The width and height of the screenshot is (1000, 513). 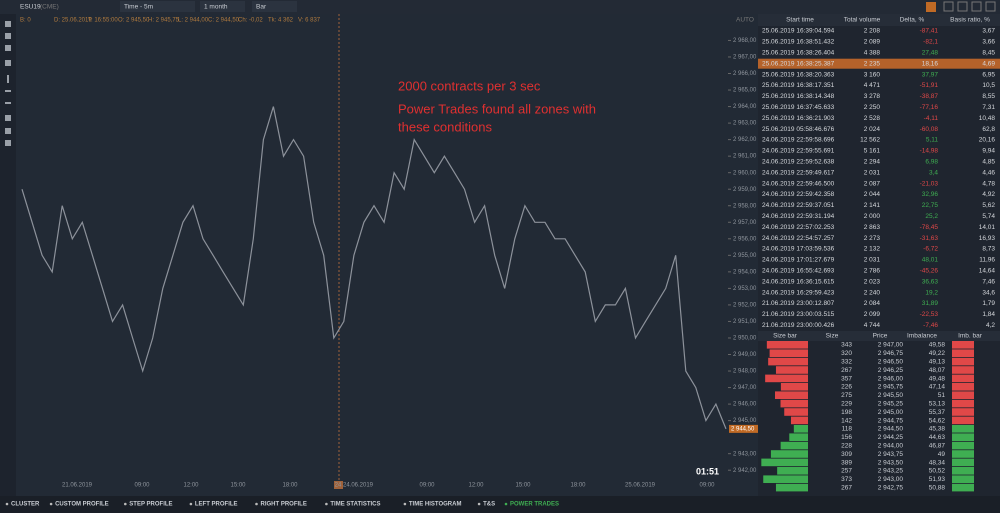 What do you see at coordinates (937, 404) in the screenshot?
I see `imbalance-cell: 53,13` at bounding box center [937, 404].